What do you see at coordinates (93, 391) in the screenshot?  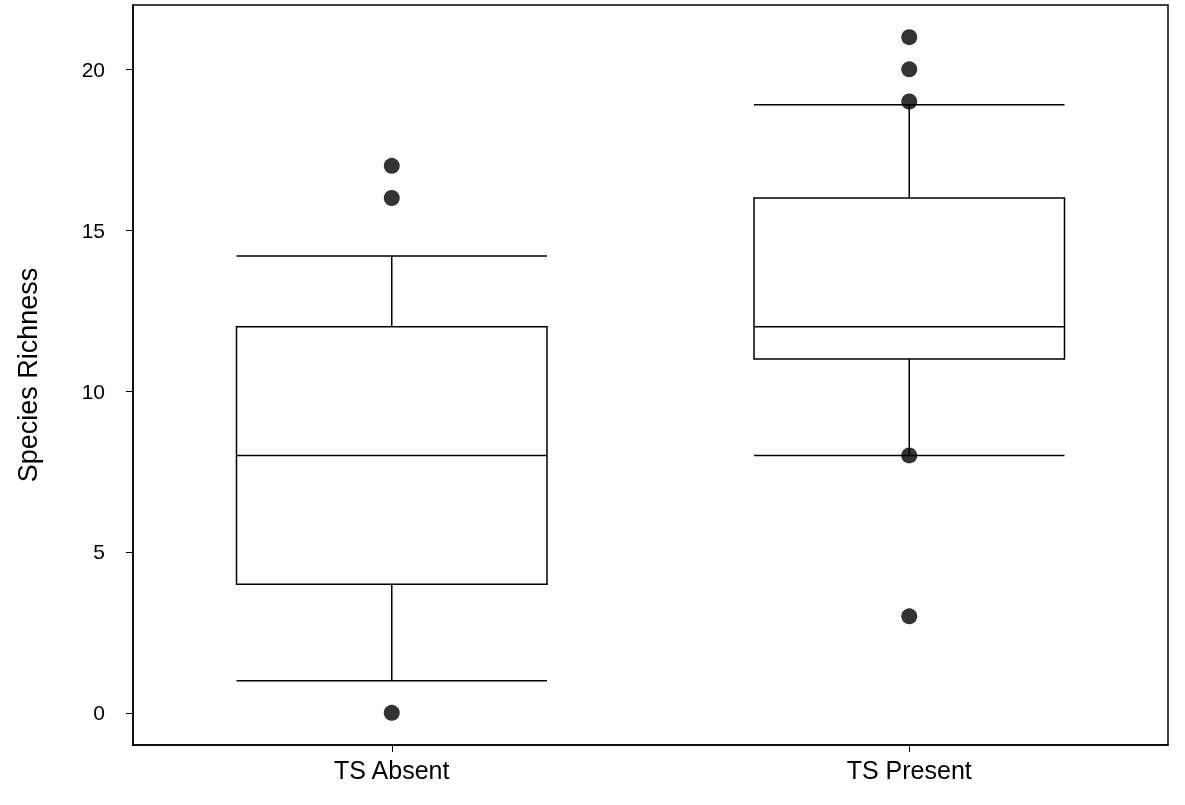 I see `y-tick-label: 10` at bounding box center [93, 391].